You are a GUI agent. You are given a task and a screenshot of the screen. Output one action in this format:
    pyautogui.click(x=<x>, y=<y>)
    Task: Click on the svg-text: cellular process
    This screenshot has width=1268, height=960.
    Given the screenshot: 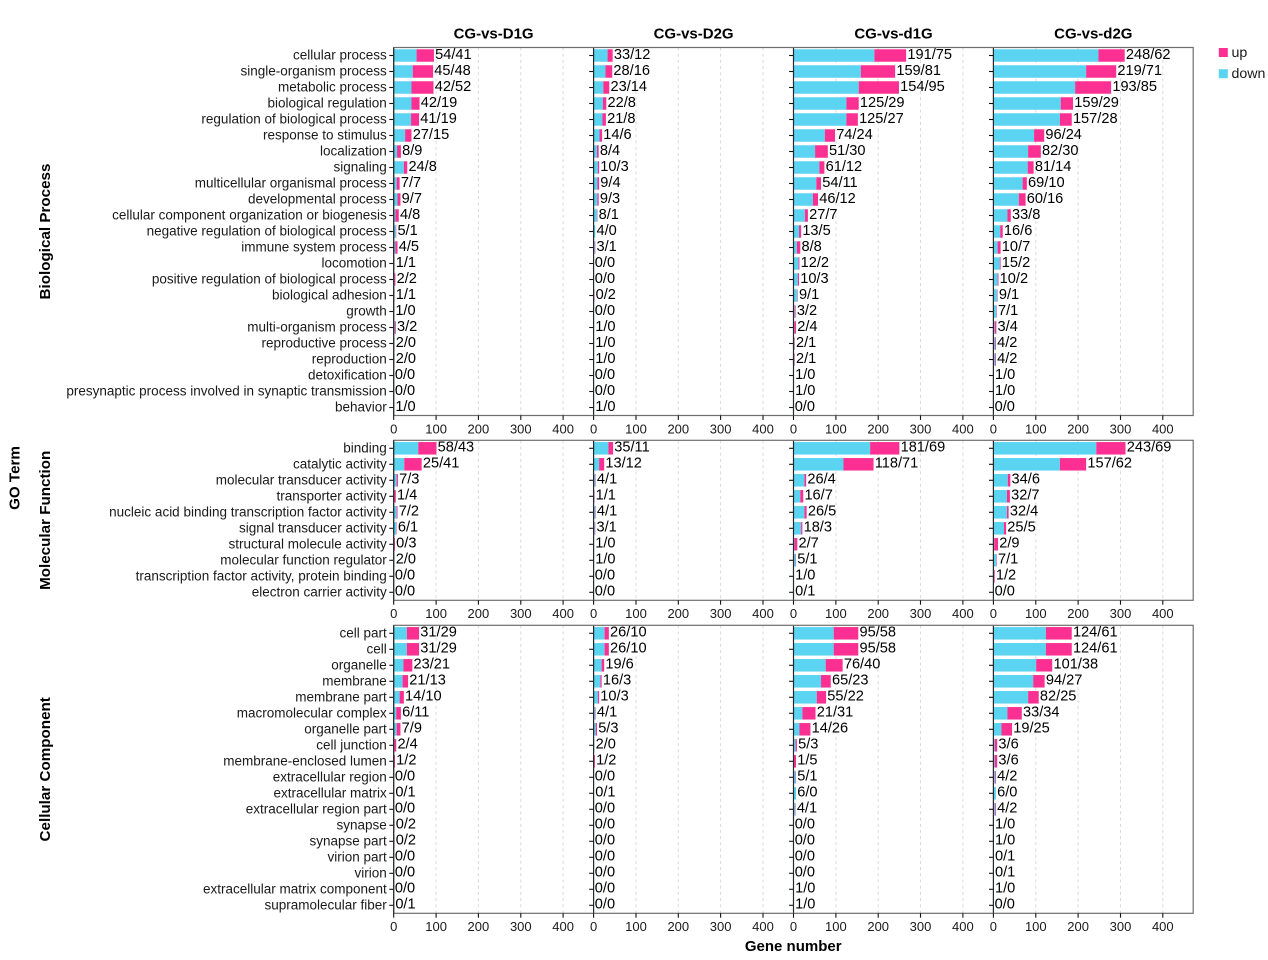 What is the action you would take?
    pyautogui.click(x=340, y=55)
    